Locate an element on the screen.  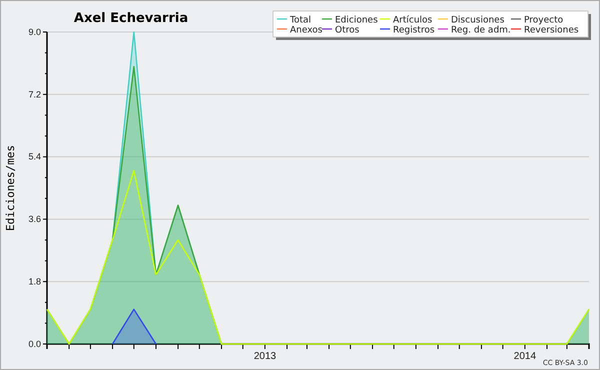
y-tick-label: 7.2 is located at coordinates (34, 94).